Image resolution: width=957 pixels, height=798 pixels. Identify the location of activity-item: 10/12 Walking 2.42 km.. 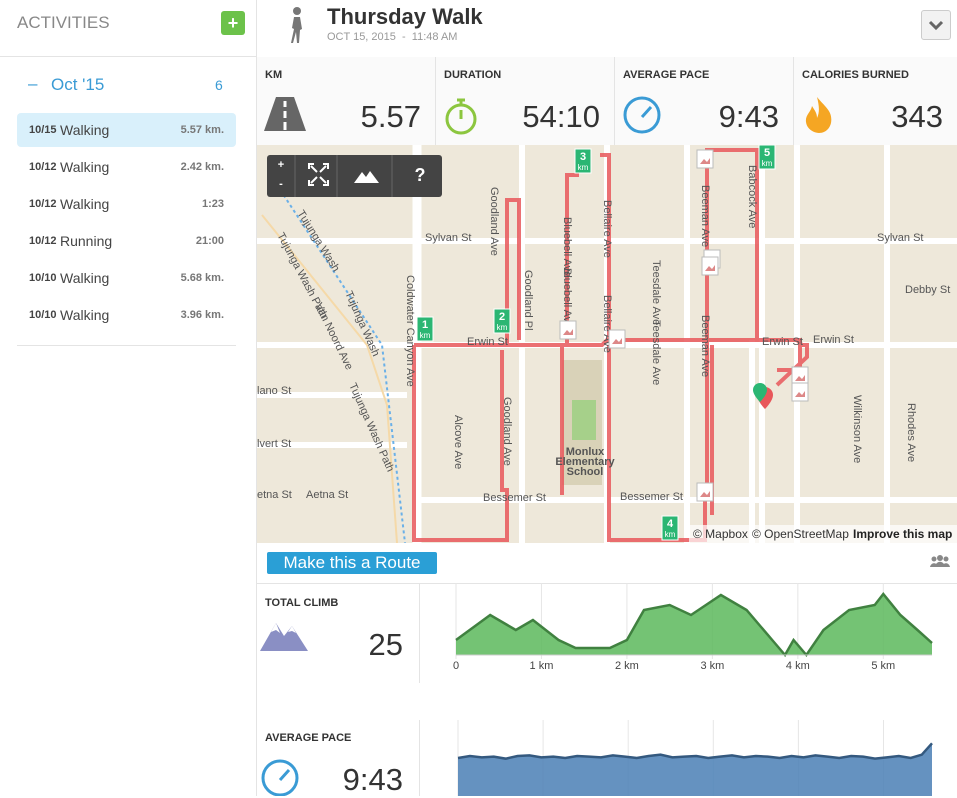
(126, 167).